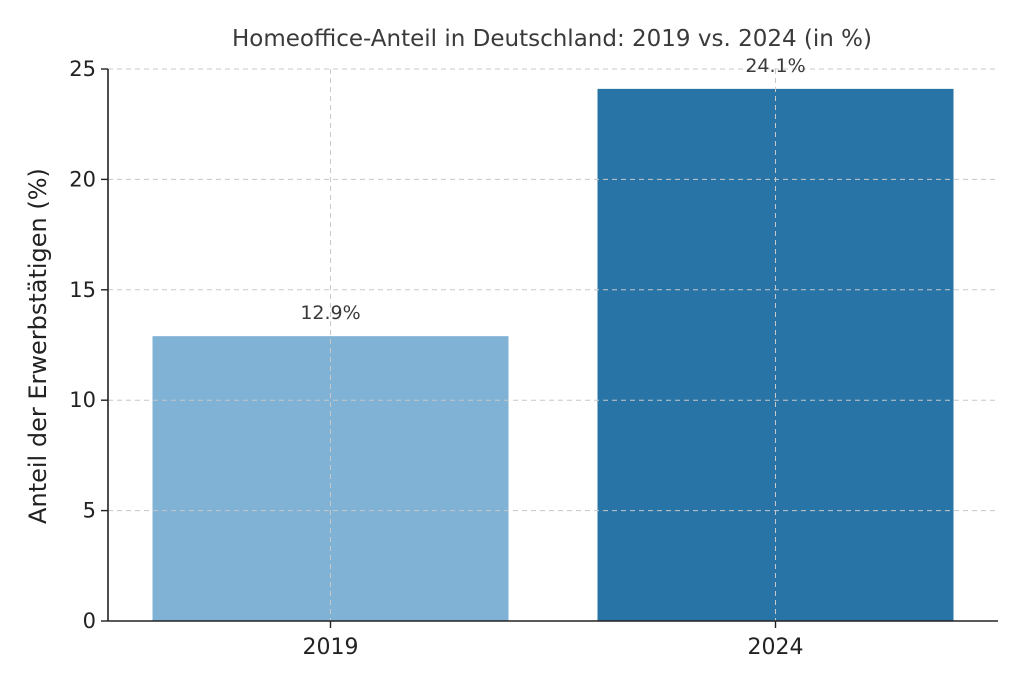 This screenshot has height=683, width=1024. I want to click on y-tick-label-0: 0, so click(89, 621).